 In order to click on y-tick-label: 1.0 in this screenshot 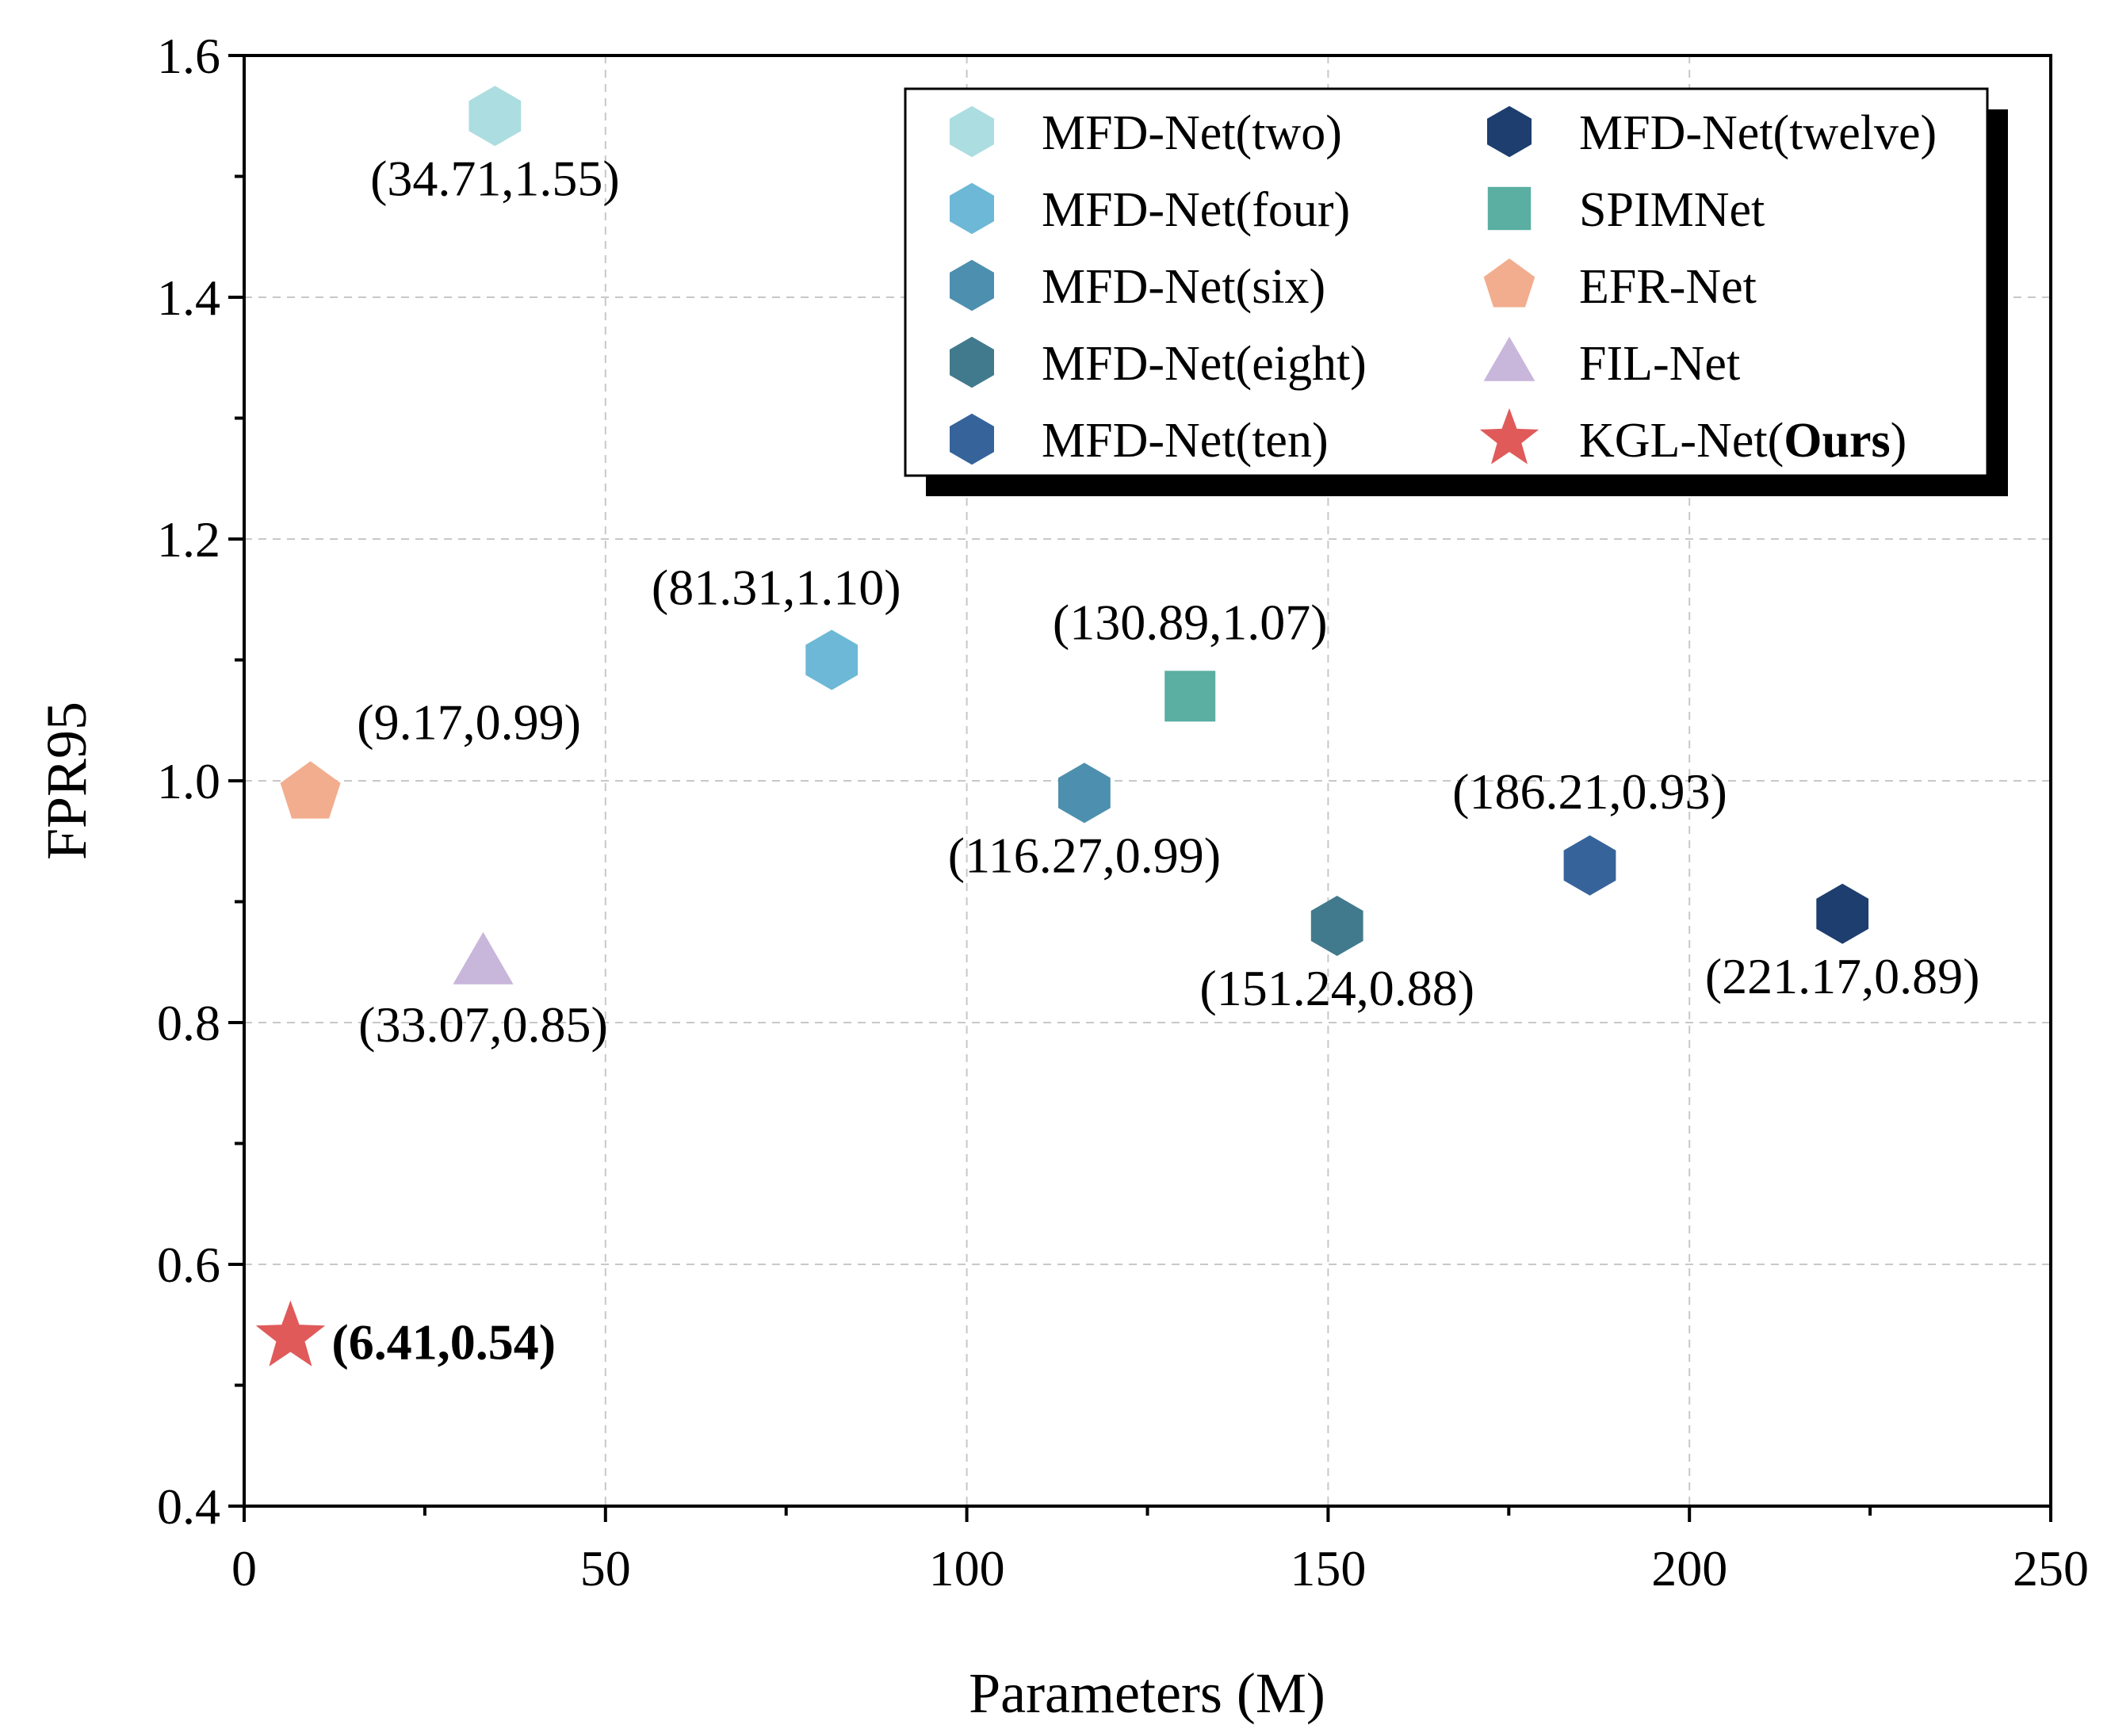, I will do `click(188, 781)`.